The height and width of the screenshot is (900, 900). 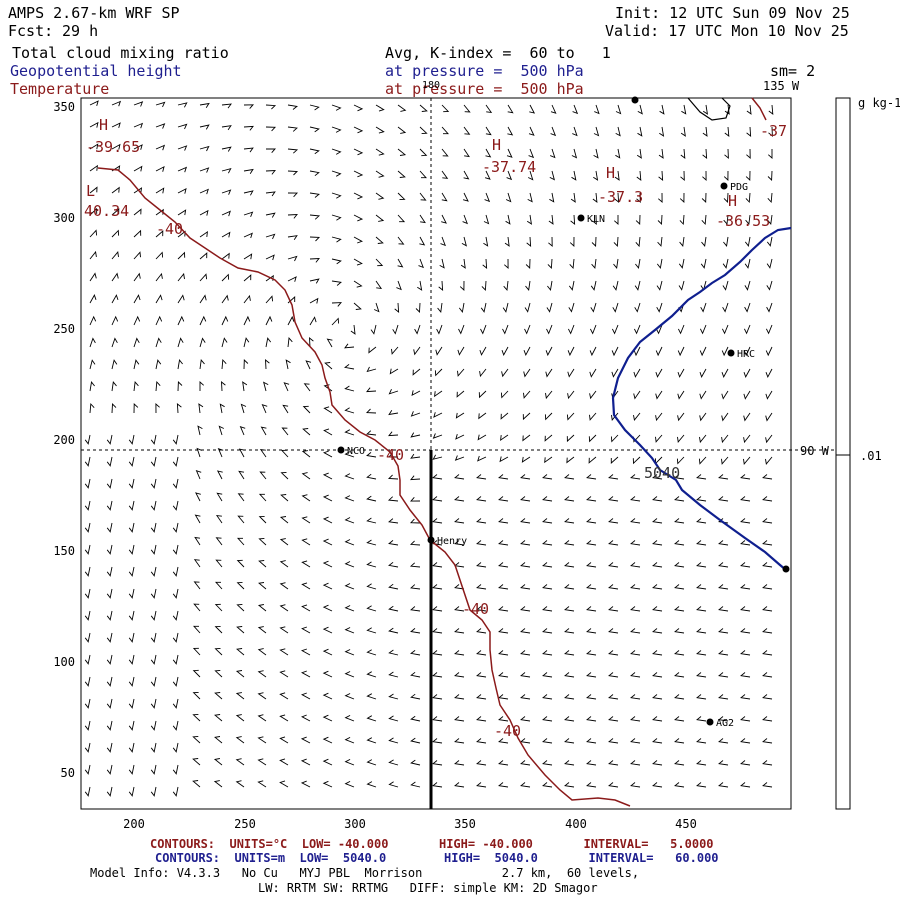 I want to click on contour-label: -40, so click(x=476, y=609).